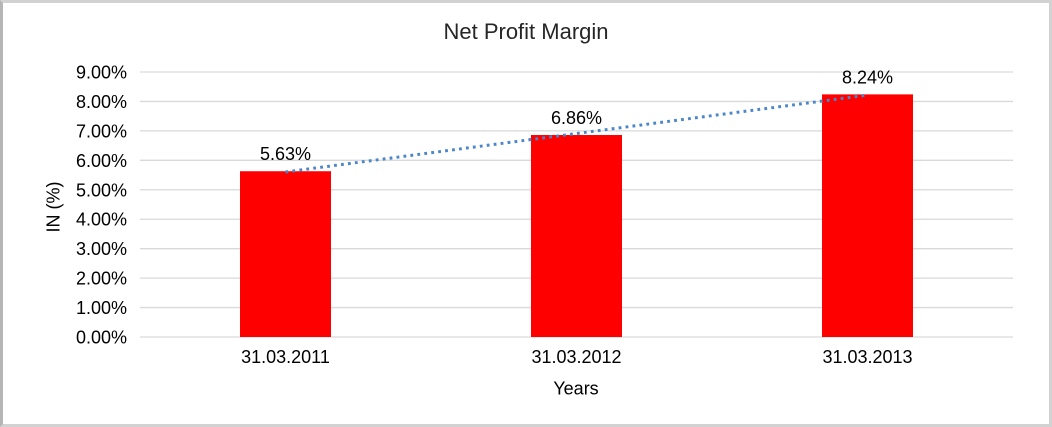 The width and height of the screenshot is (1052, 427). Describe the element at coordinates (101, 131) in the screenshot. I see `y-axis-tick-label: 7.00%` at that location.